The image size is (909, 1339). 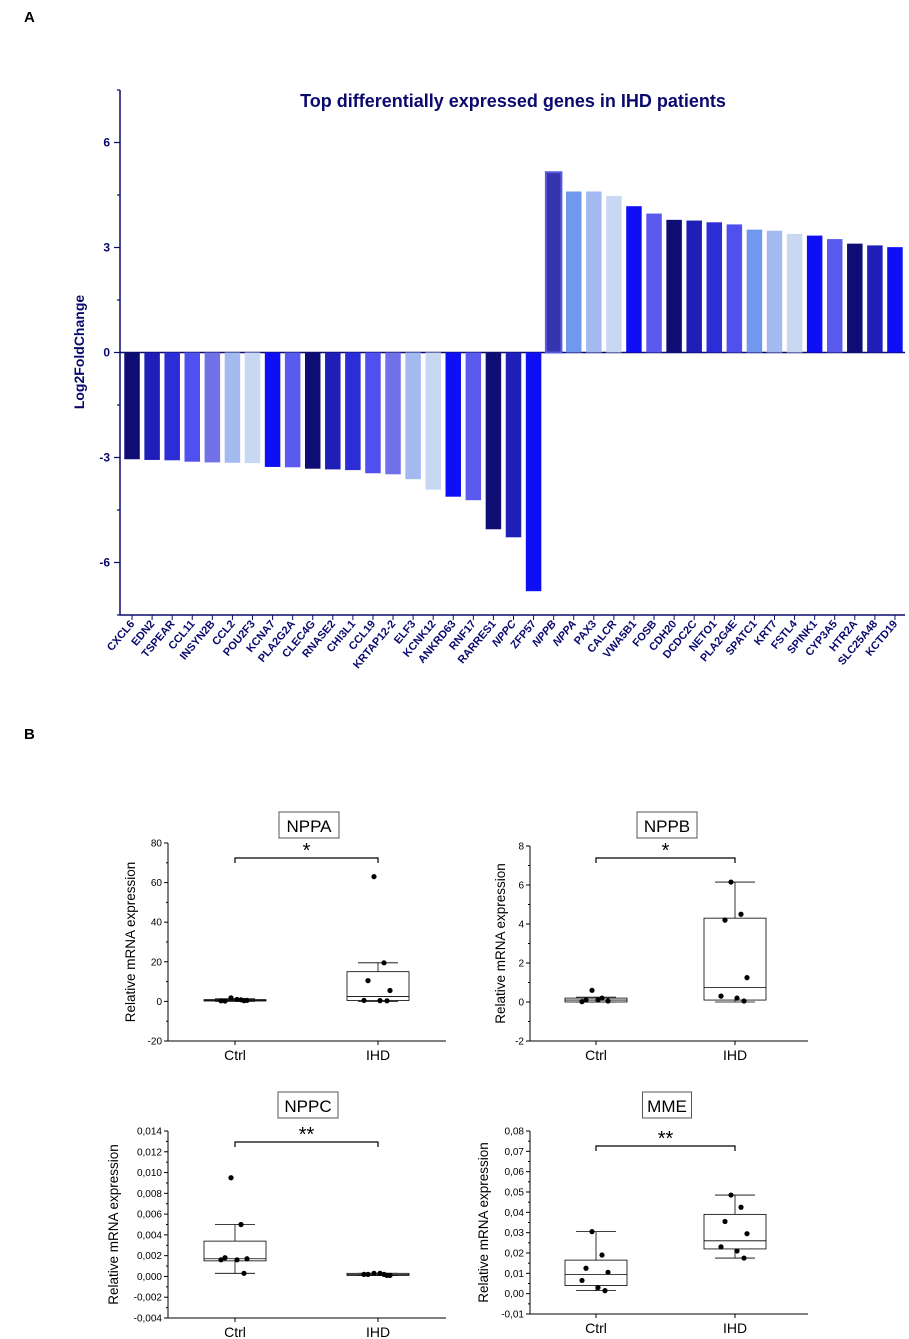 What do you see at coordinates (312, 410) in the screenshot?
I see `bar-clec4g` at bounding box center [312, 410].